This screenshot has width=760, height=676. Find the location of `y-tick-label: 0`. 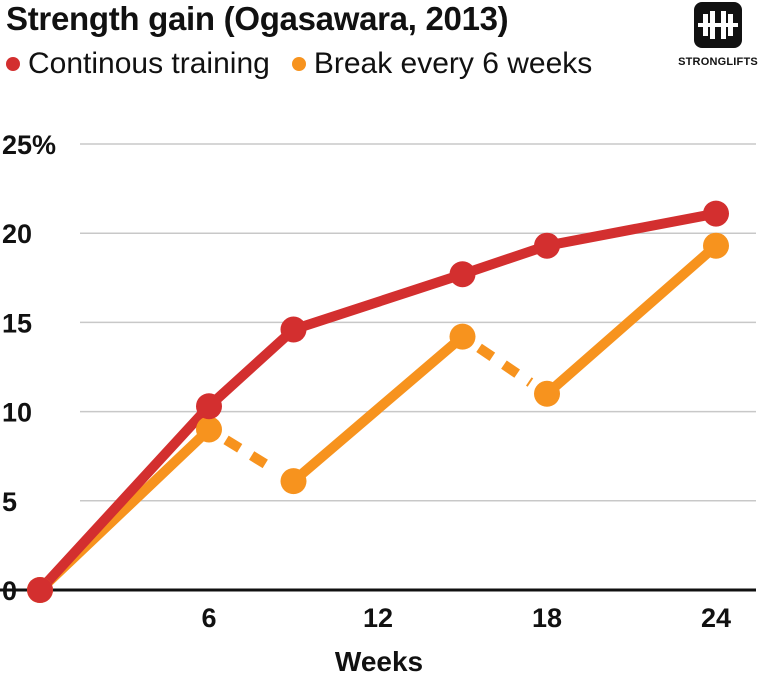

y-tick-label: 0 is located at coordinates (9, 591).